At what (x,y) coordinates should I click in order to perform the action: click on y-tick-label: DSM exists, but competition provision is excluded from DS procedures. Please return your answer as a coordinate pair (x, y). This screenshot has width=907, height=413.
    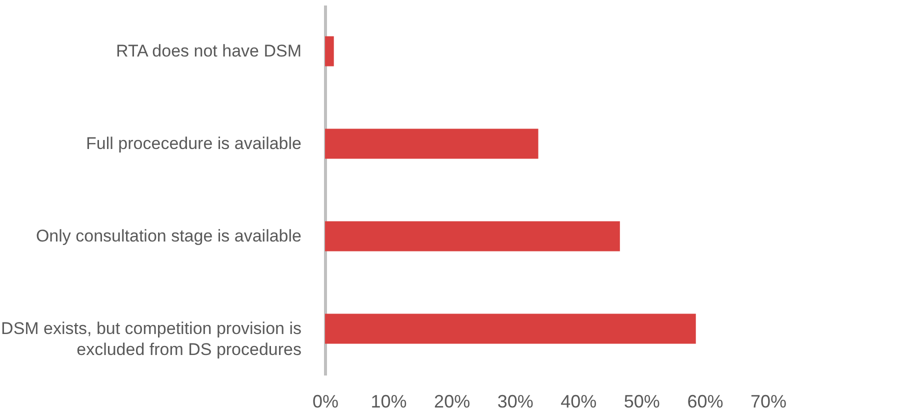
    Looking at the image, I should click on (151, 338).